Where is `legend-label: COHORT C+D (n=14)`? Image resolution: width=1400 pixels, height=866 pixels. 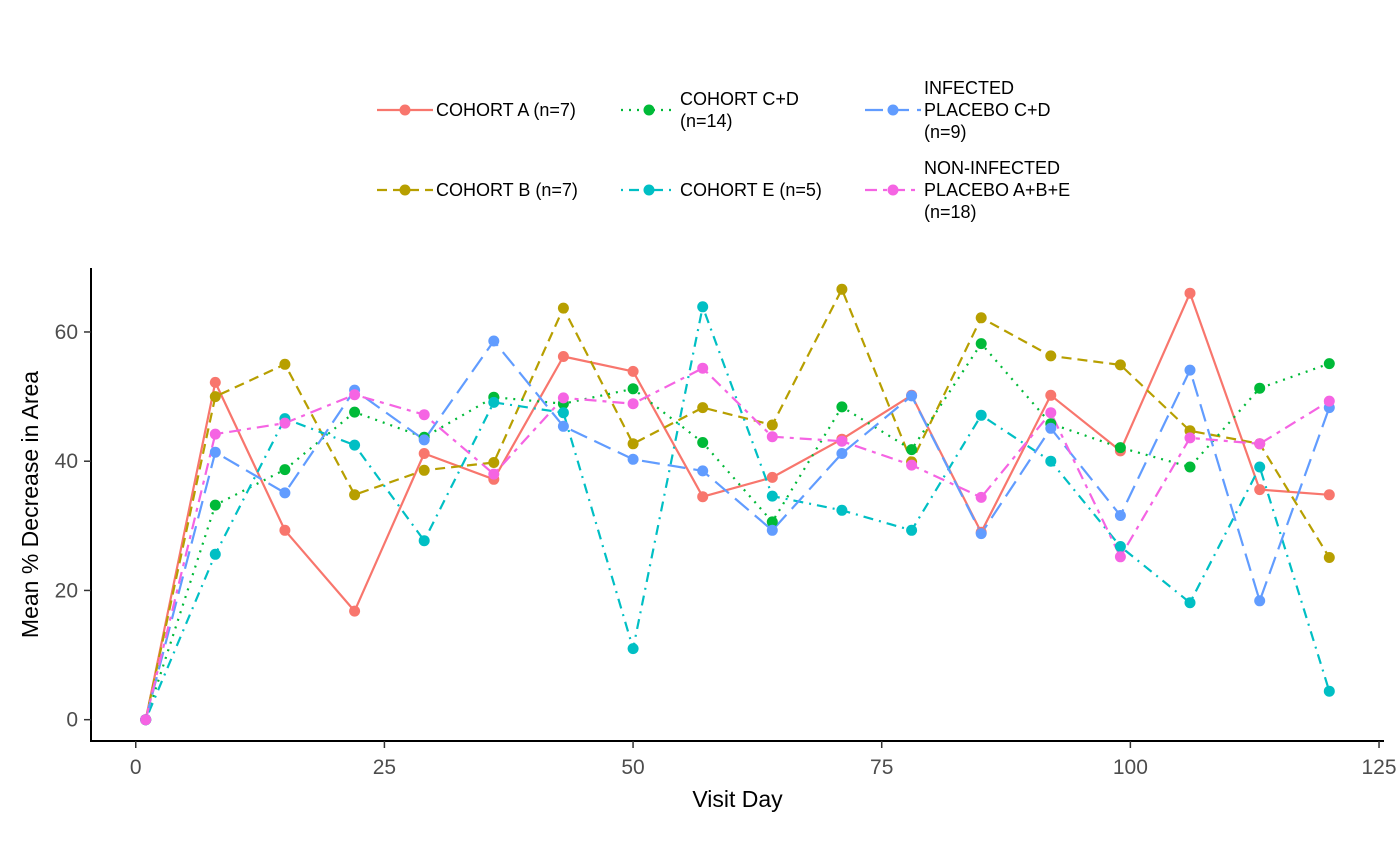 legend-label: COHORT C+D (n=14) is located at coordinates (739, 110).